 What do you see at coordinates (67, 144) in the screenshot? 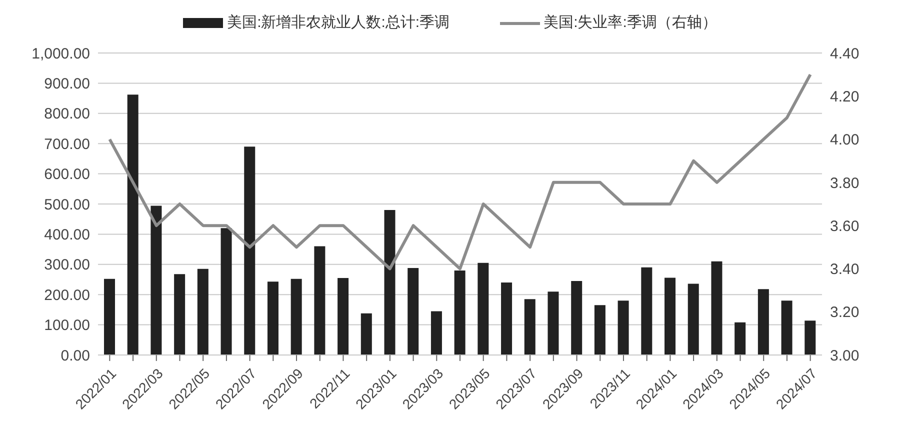
I see `y-tick-label: 700.00` at bounding box center [67, 144].